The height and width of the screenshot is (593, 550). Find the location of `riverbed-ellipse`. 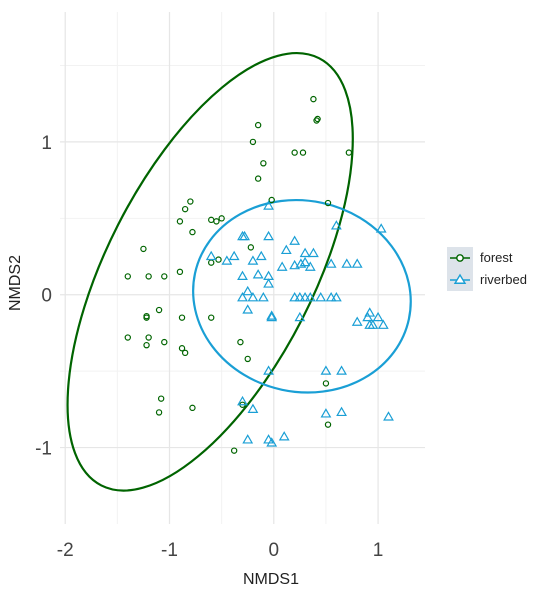

riverbed-ellipse is located at coordinates (302, 296).